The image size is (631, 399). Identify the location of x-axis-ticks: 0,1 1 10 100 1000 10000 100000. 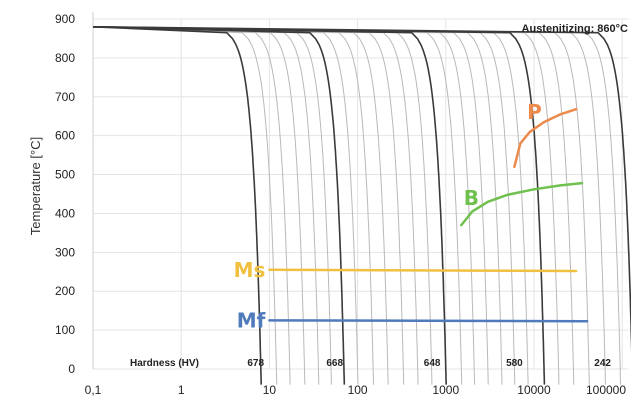
(356, 390).